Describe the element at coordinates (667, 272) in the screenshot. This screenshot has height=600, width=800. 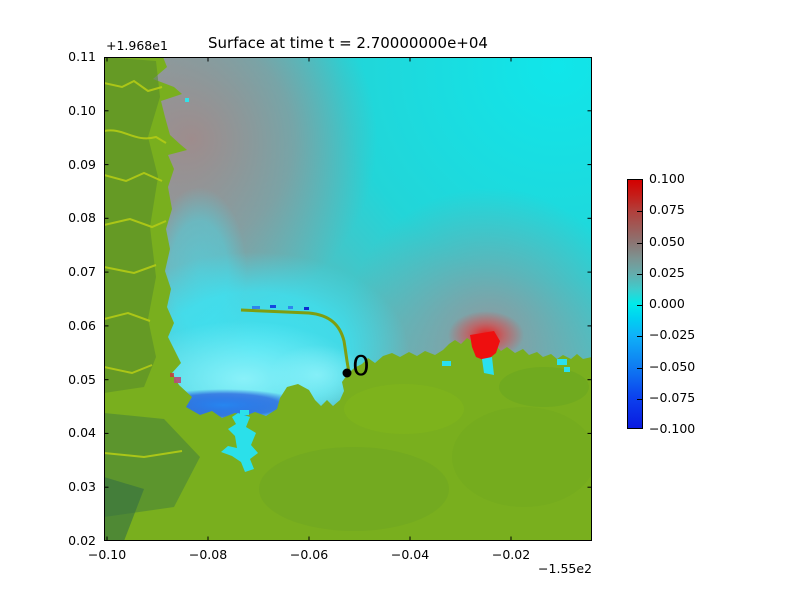
I see `colorbar-tick-label: 0.025` at that location.